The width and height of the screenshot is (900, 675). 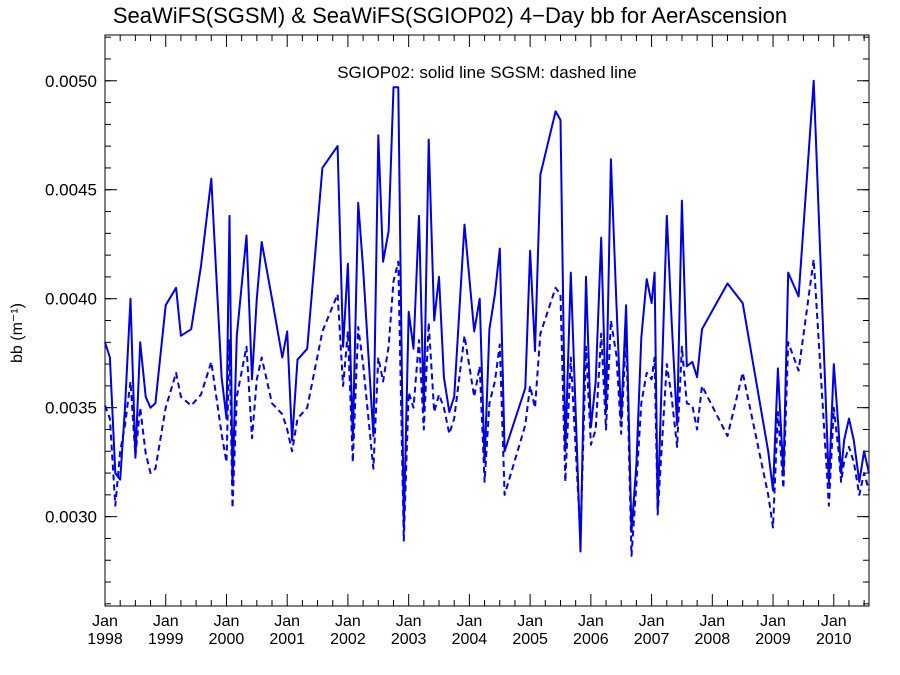 What do you see at coordinates (71, 190) in the screenshot?
I see `y-tick-label: 0.0045` at bounding box center [71, 190].